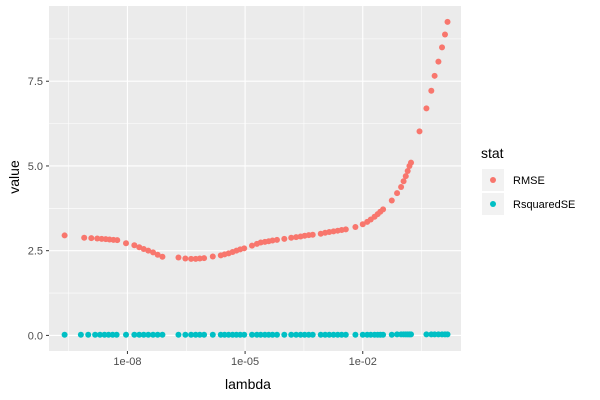  I want to click on y-tick-label: 5.0, so click(35, 167).